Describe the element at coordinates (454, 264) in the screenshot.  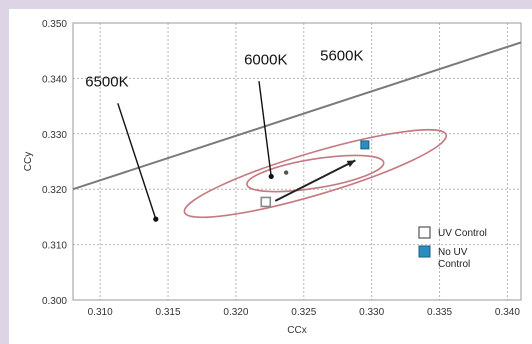
I see `legend-label: Control` at that location.